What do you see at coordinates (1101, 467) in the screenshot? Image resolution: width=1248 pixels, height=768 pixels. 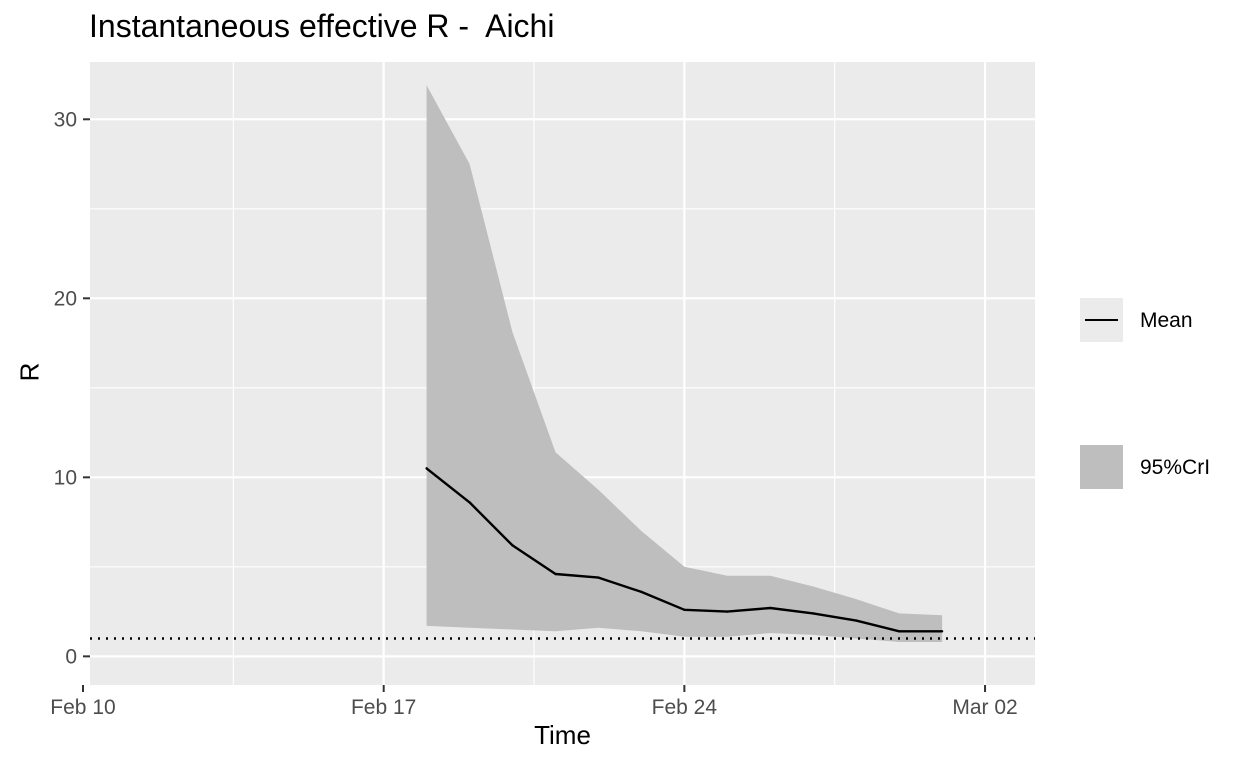 I see `legend-key-cri` at bounding box center [1101, 467].